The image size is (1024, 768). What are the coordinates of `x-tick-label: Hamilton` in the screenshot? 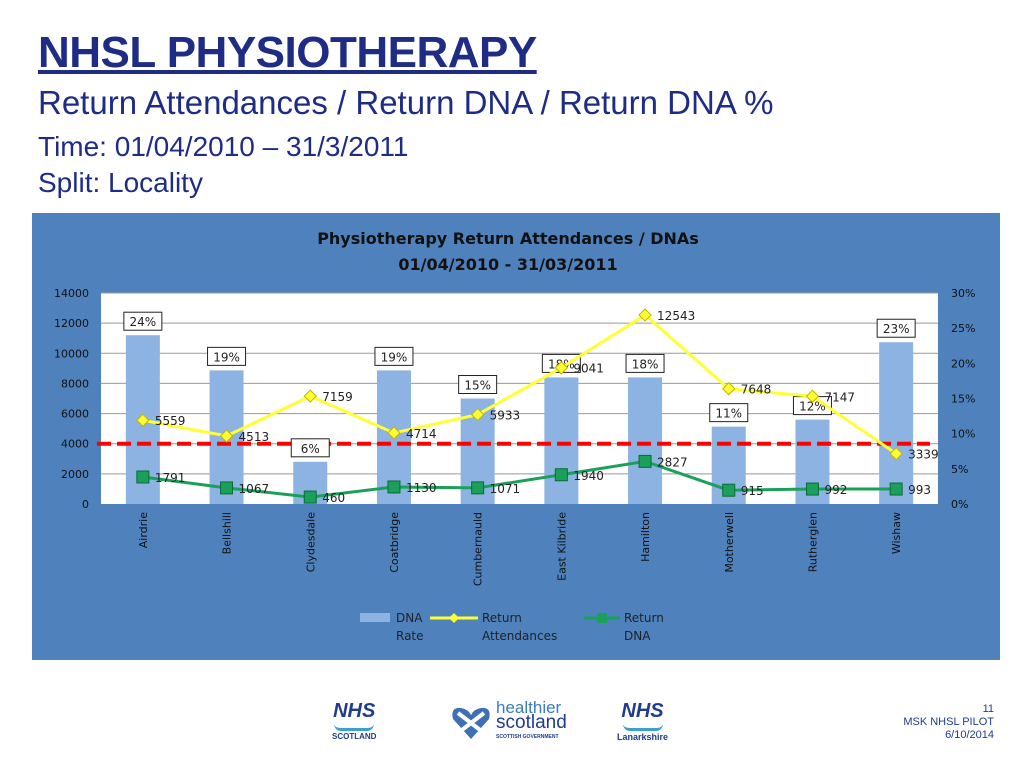 It's located at (645, 537).